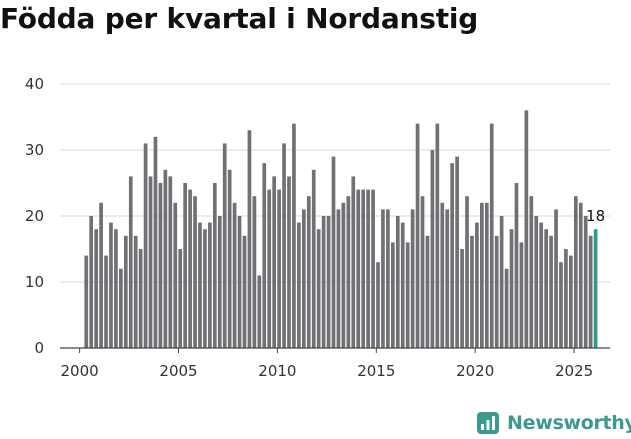 Image resolution: width=631 pixels, height=439 pixels. Describe the element at coordinates (39, 348) in the screenshot. I see `y-tick-label: 0` at that location.